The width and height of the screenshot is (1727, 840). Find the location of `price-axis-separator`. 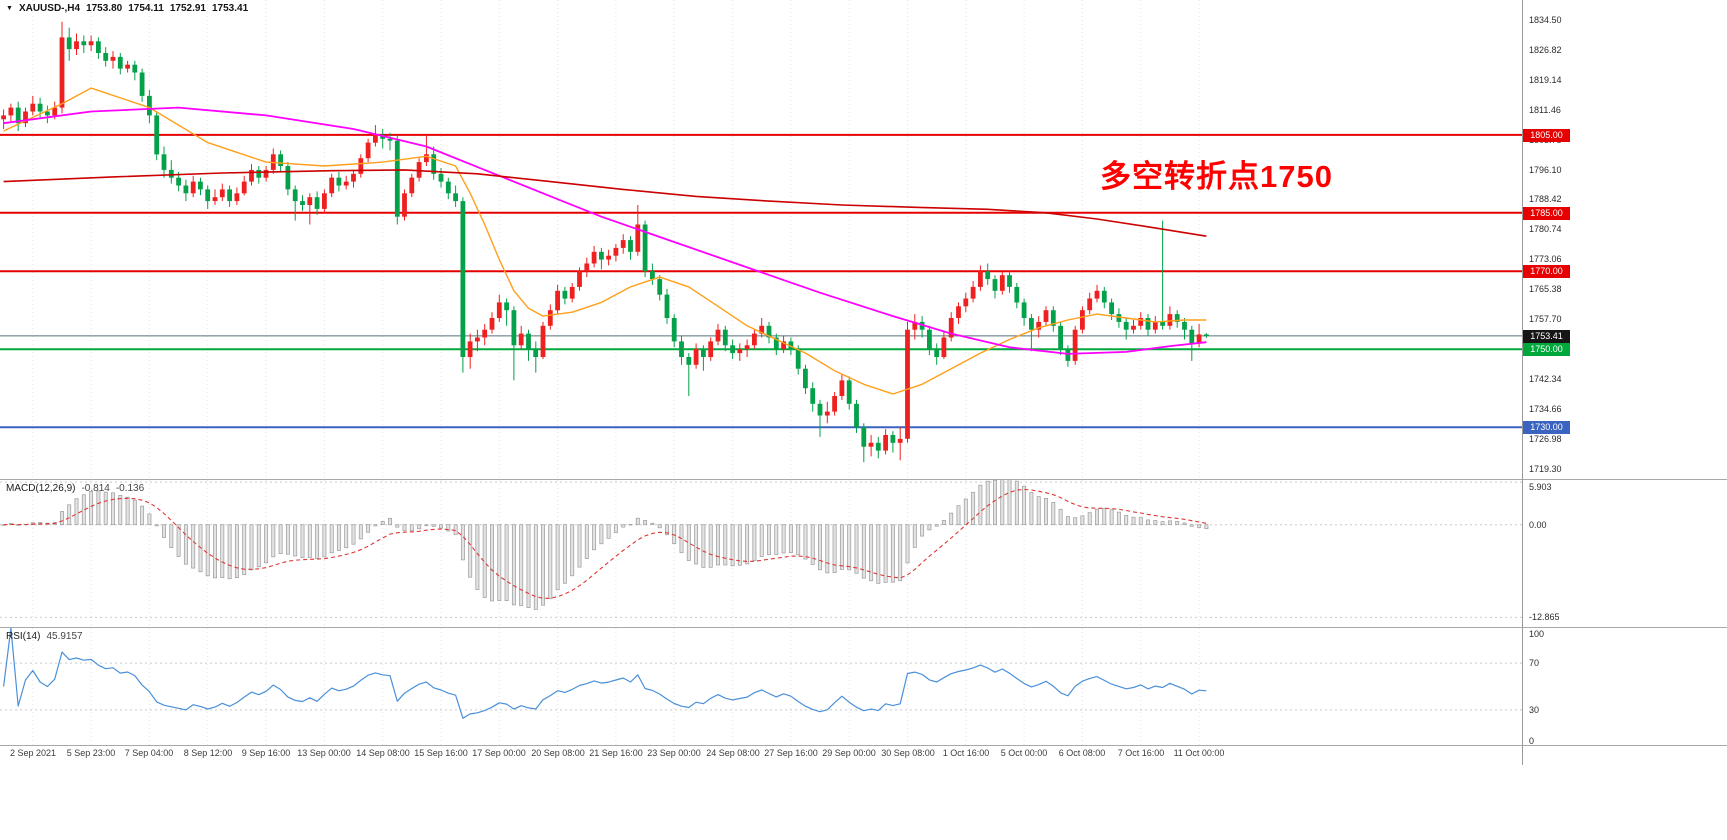

price-axis-separator is located at coordinates (1522, 382).